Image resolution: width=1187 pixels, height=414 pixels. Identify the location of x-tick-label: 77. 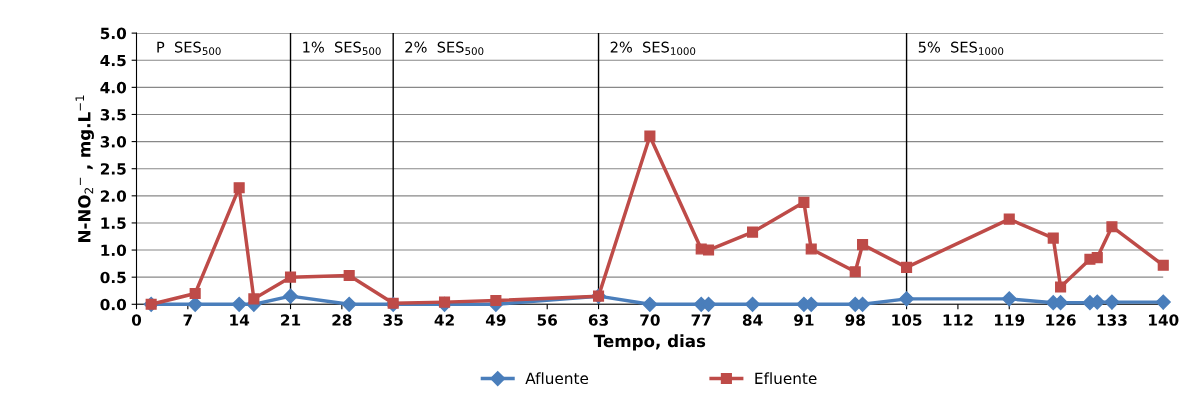
(701, 320).